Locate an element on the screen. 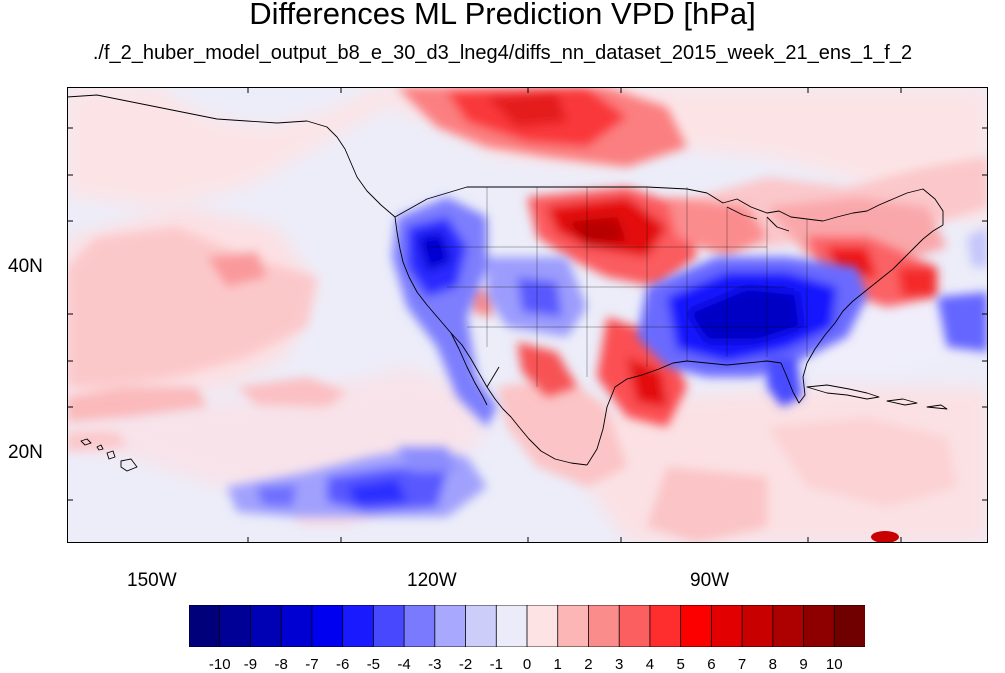  colorbar is located at coordinates (527, 626).